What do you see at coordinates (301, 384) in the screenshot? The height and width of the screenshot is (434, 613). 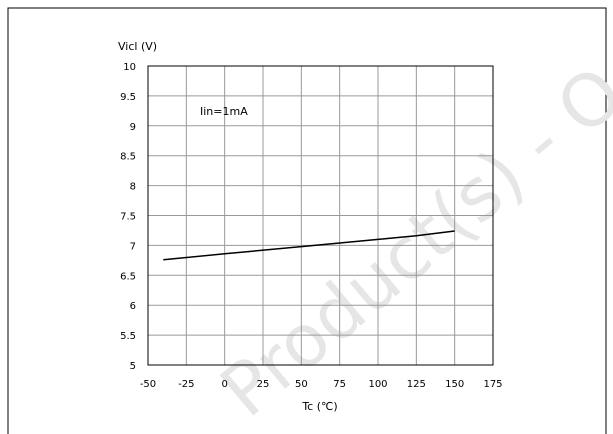 I see `x-tick-label: 50` at bounding box center [301, 384].